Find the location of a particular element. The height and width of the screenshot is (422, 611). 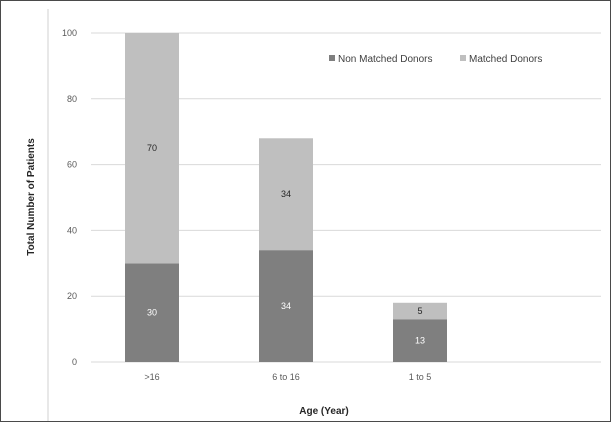

y-tick-label: 0 is located at coordinates (74, 362).